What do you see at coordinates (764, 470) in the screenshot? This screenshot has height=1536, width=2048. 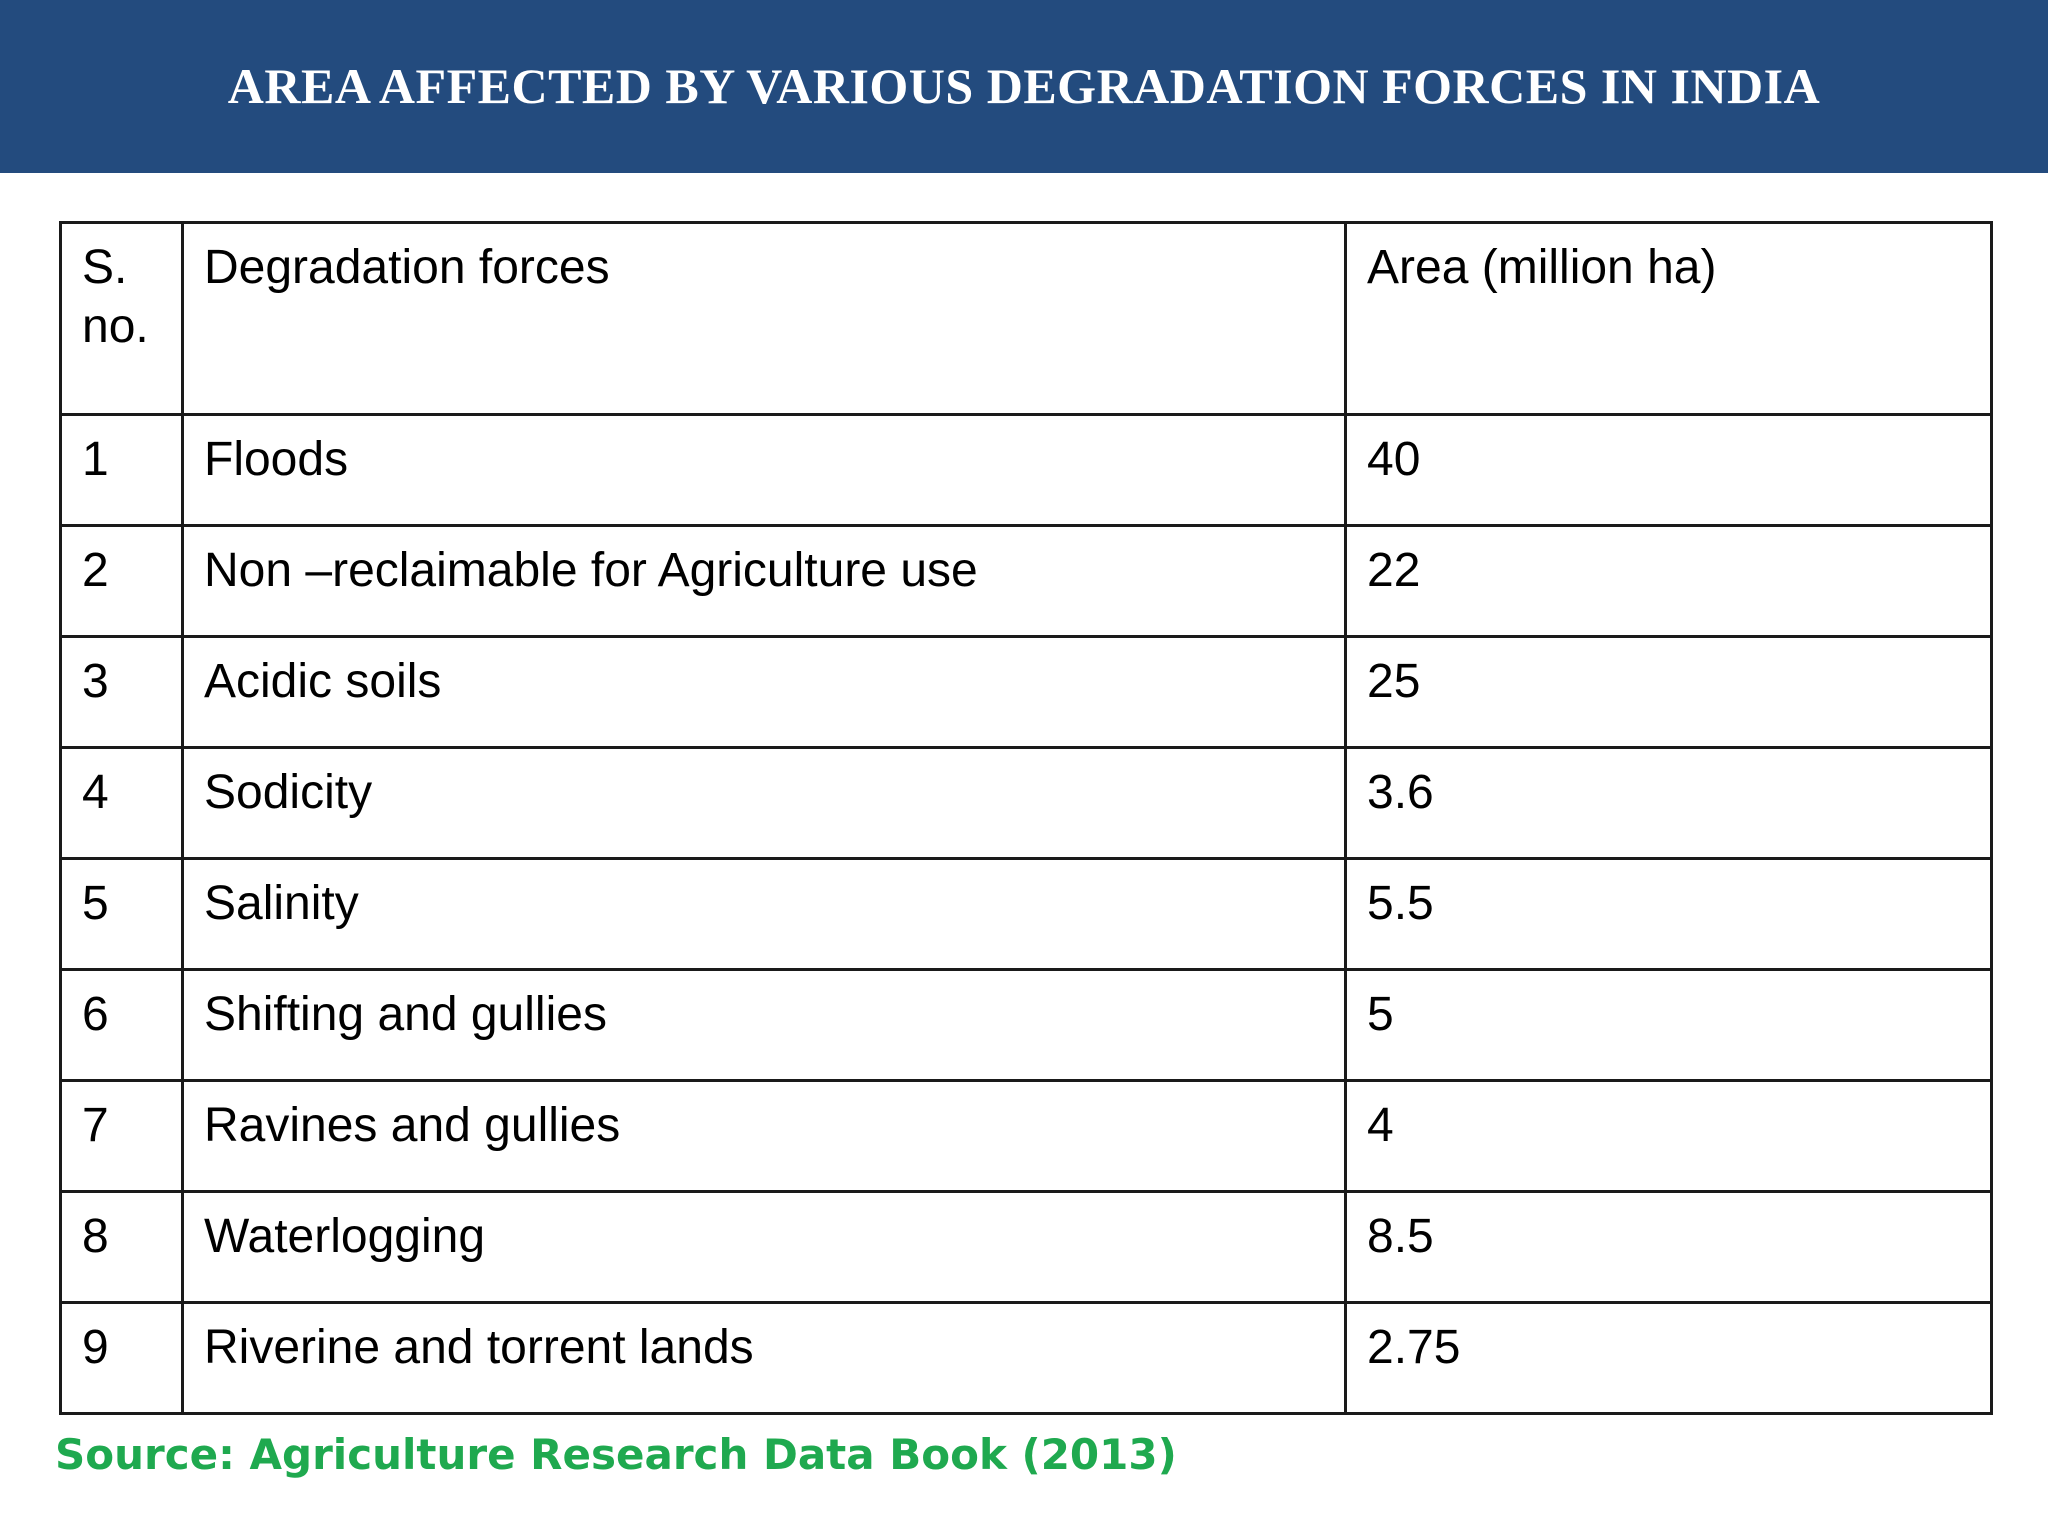 I see `degradation-force-cell: Floods` at bounding box center [764, 470].